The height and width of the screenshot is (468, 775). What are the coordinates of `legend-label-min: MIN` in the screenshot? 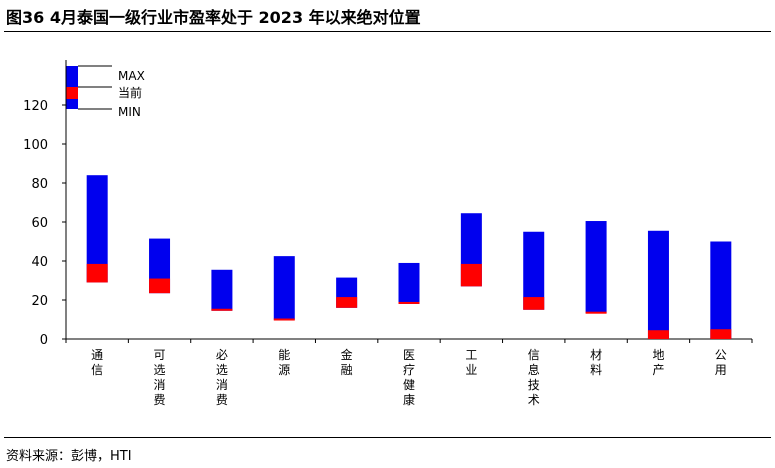 It's located at (129, 112).